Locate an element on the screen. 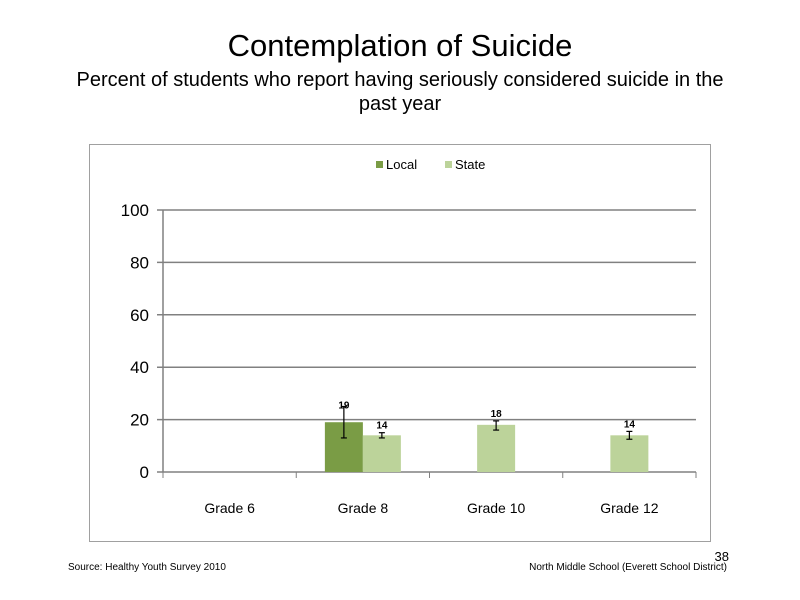  y-tick-label: 0 is located at coordinates (144, 472).